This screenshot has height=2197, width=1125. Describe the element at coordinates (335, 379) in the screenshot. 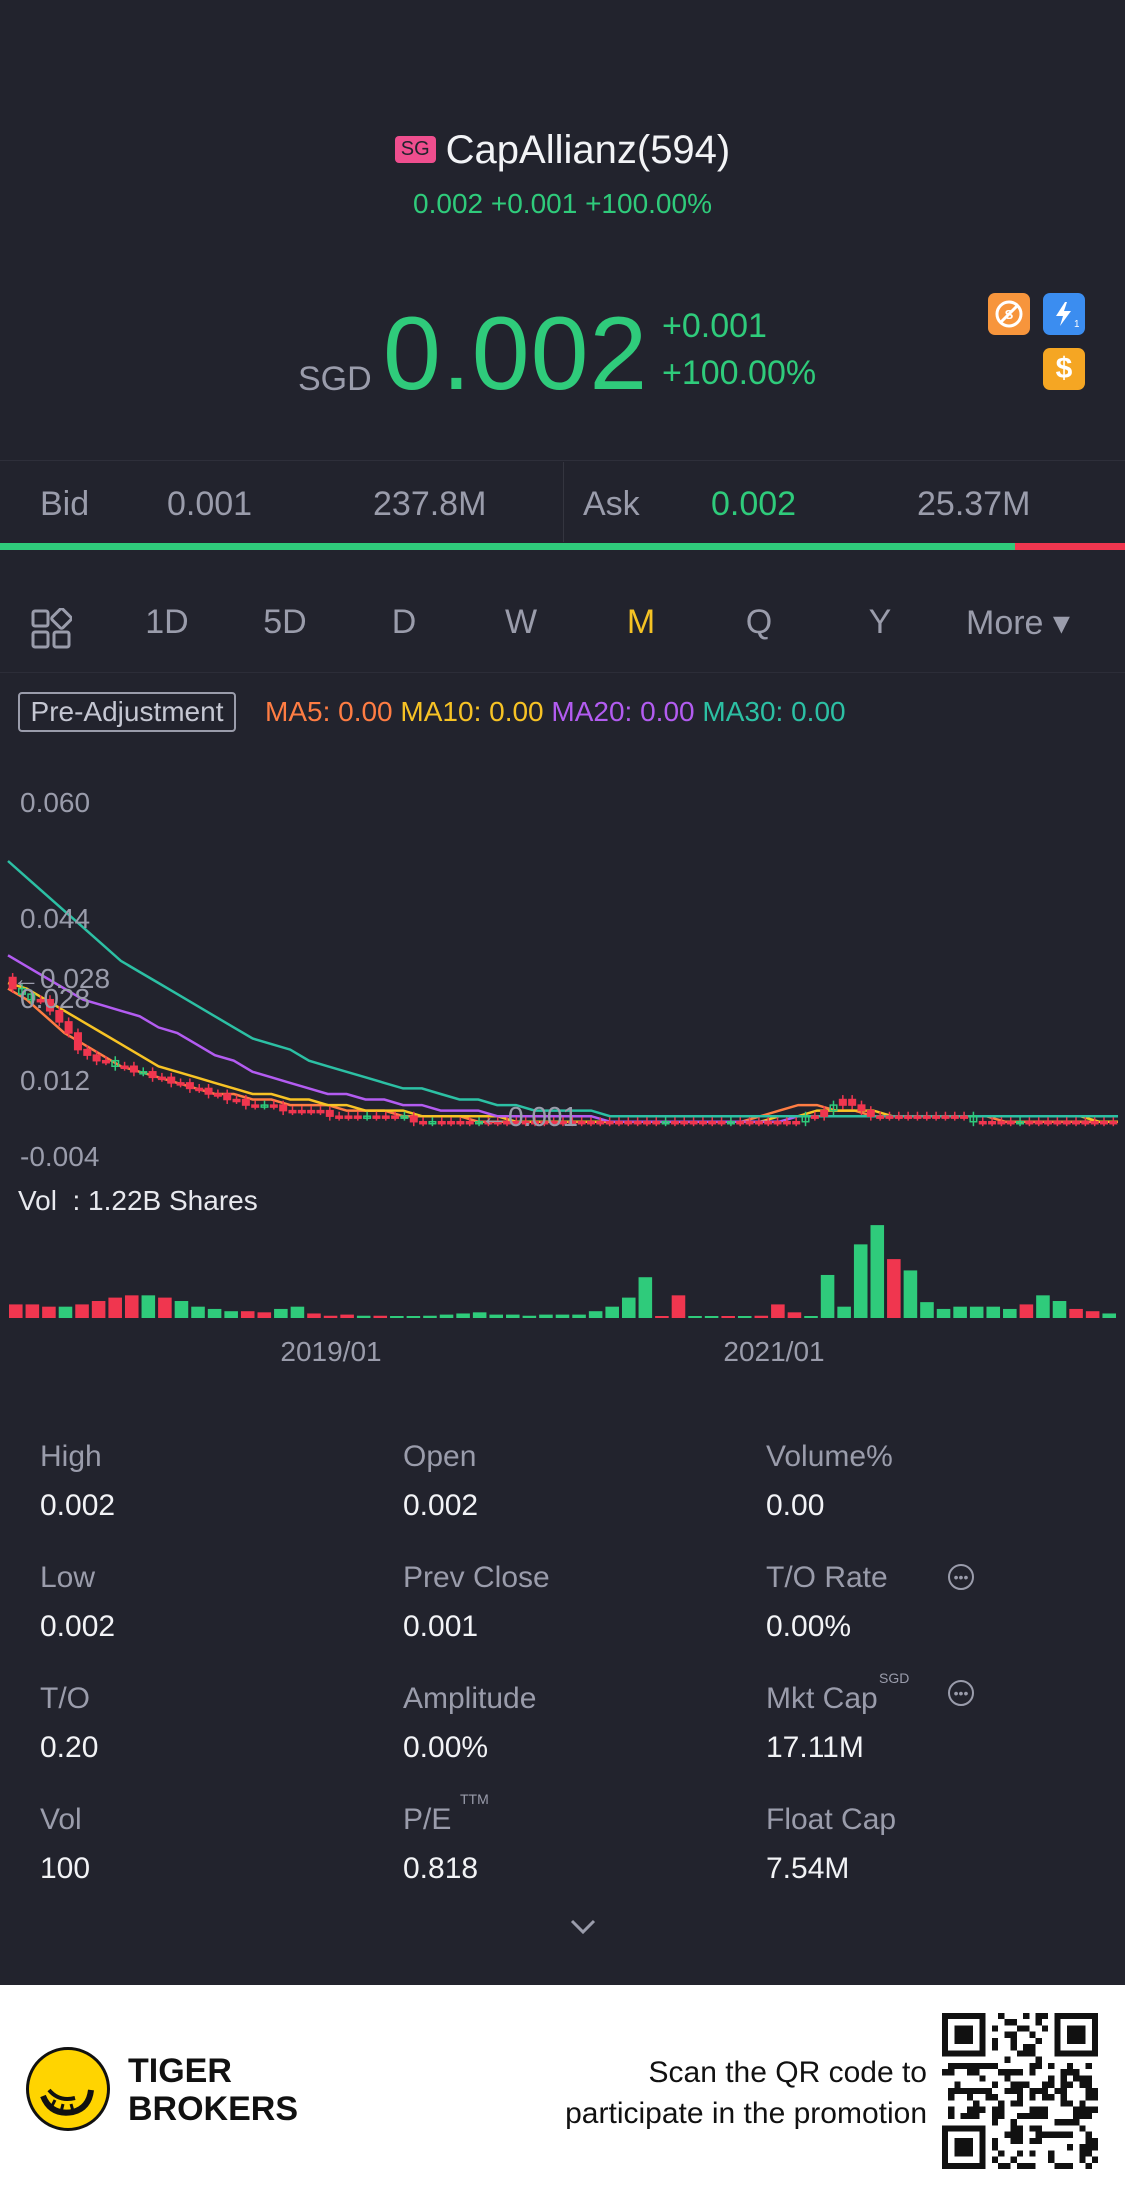

I see `price-currency: SGD` at that location.